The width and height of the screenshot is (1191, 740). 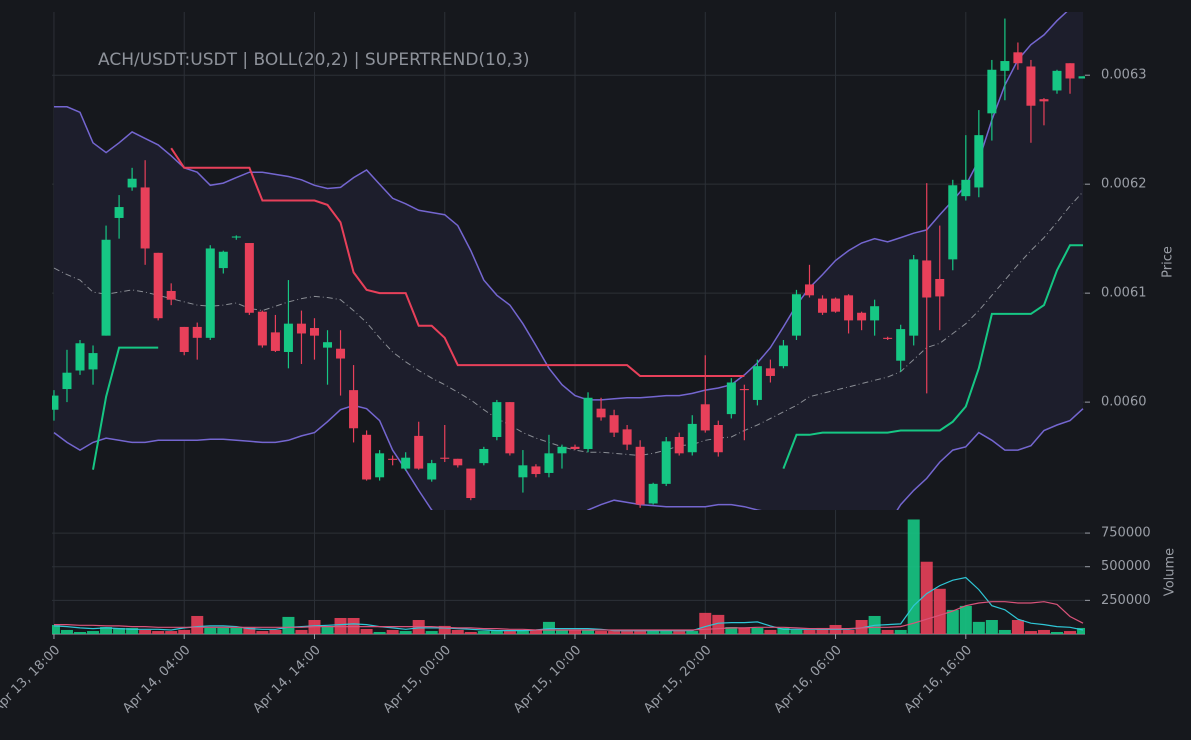 I want to click on x-tick-label: Apr 14, 14:00, so click(x=286, y=679).